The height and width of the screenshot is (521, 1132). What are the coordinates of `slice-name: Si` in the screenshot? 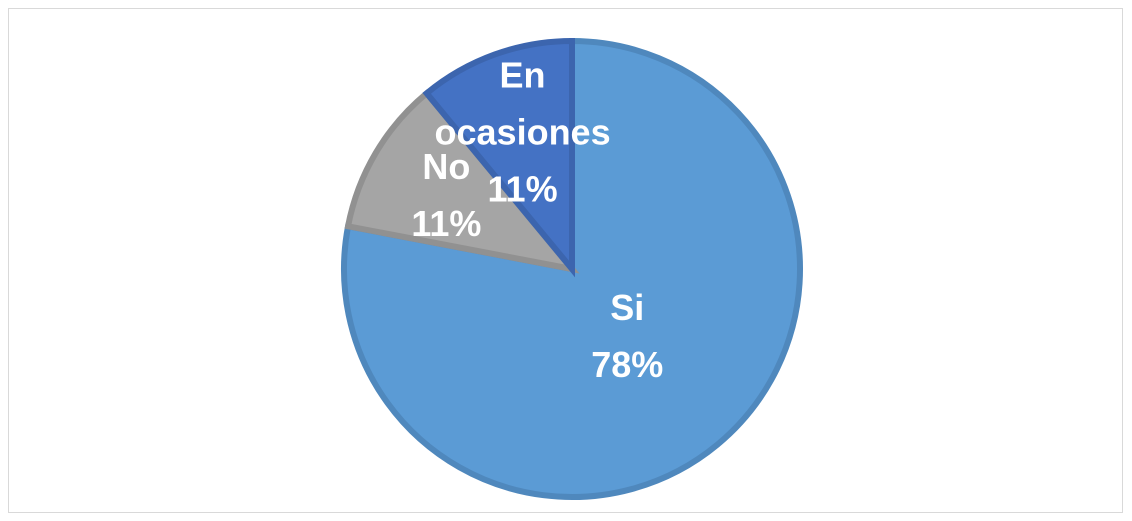 It's located at (627, 307).